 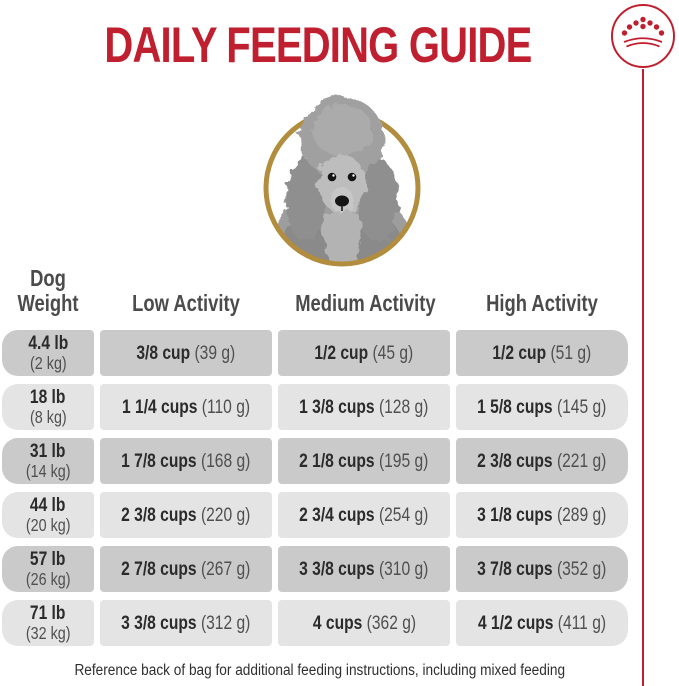 I want to click on cup-amount: 1 7/8 cups, so click(x=159, y=460).